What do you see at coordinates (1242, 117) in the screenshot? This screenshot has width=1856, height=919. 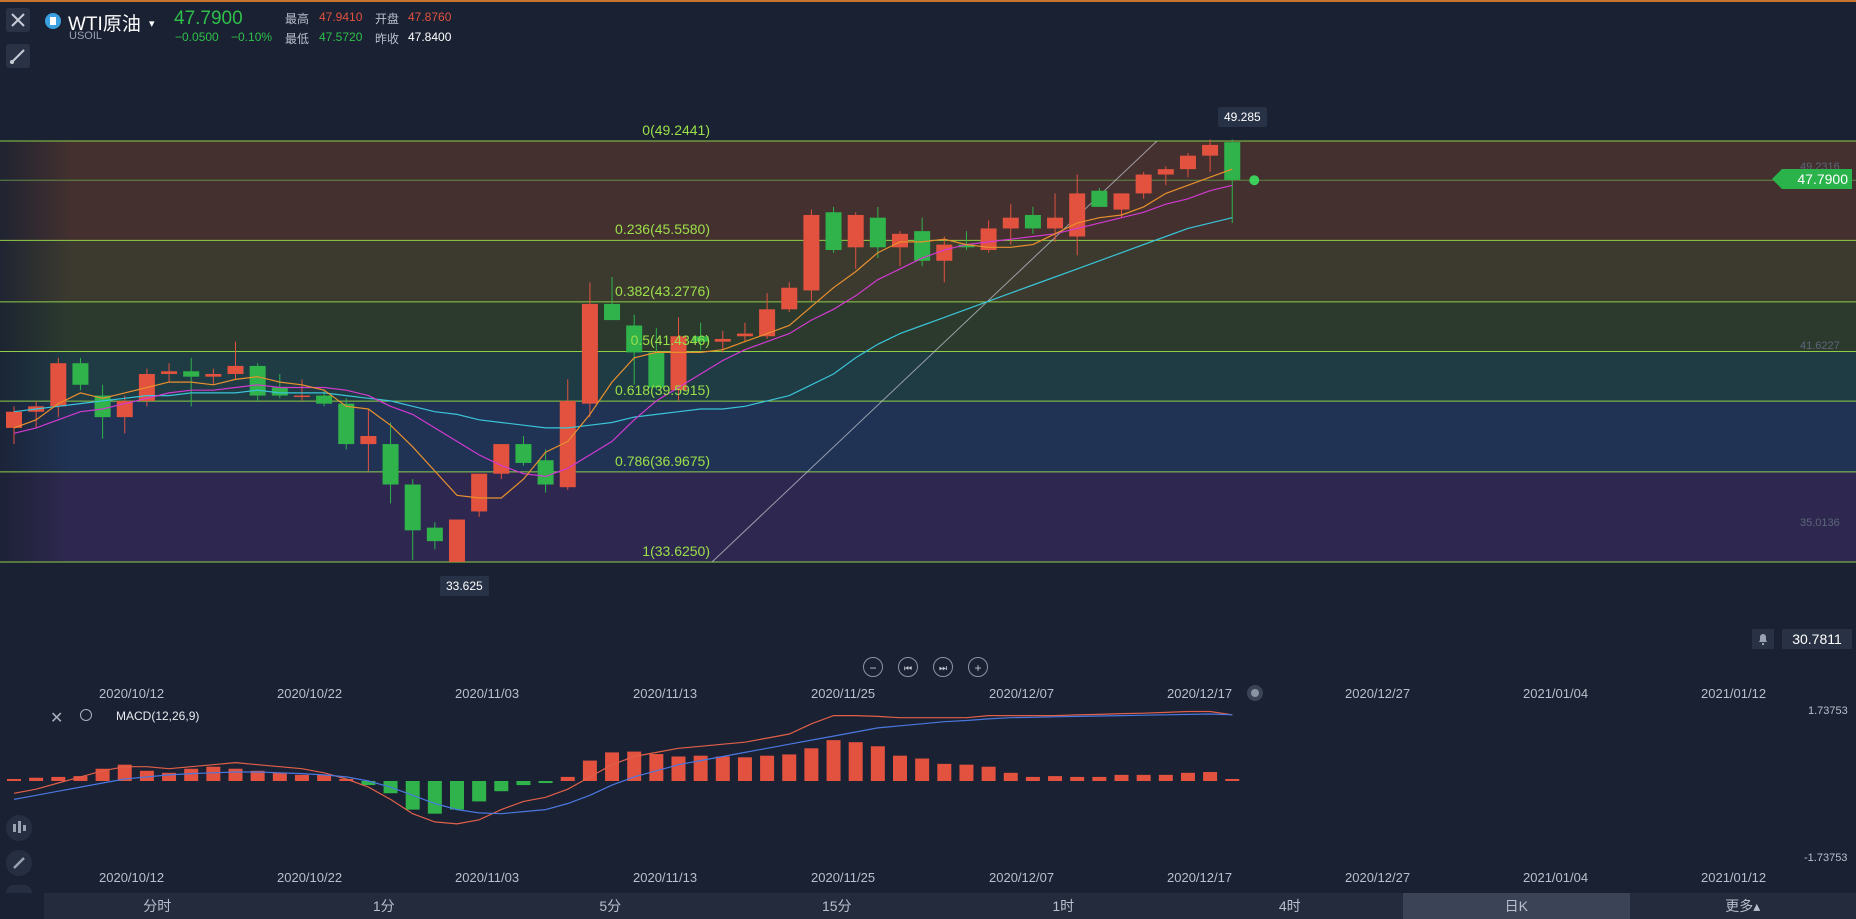 I see `high-callout: 49.285` at bounding box center [1242, 117].